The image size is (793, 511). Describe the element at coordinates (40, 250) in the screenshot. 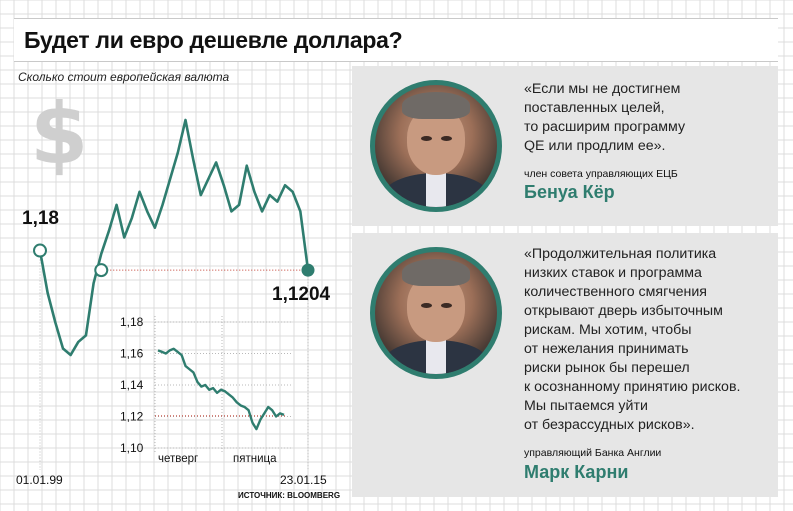

I see `start-point-marker` at that location.